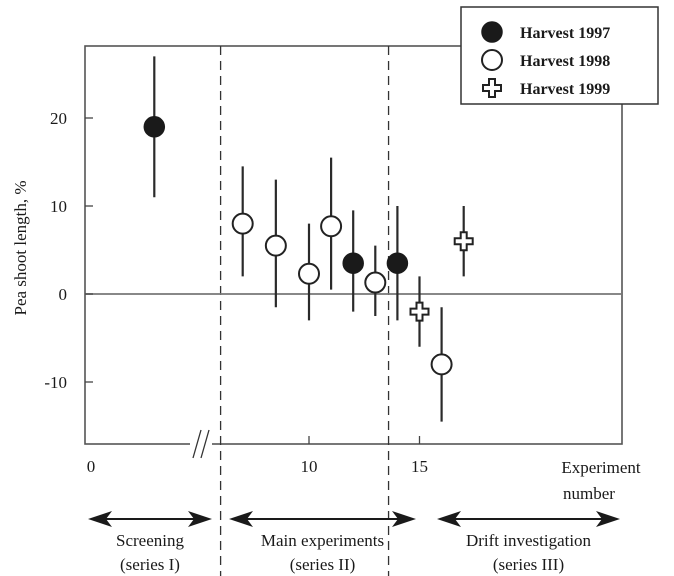  I want to click on x-axis-title-line2: number, so click(589, 493).